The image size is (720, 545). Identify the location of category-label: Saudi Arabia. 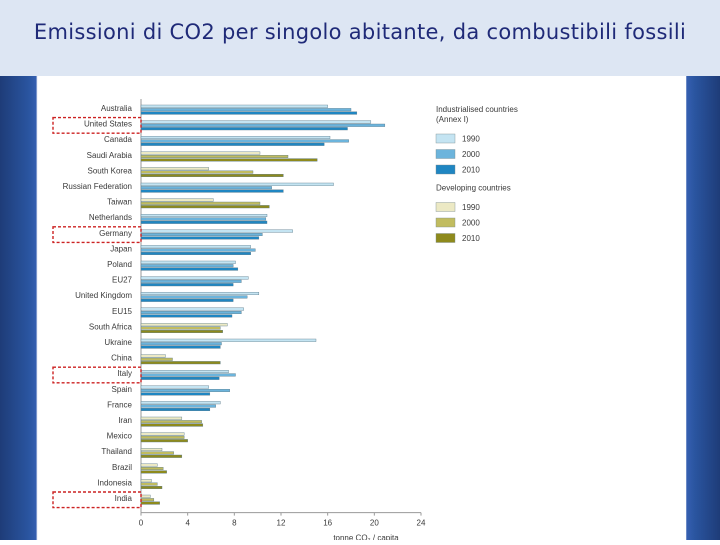
(110, 155).